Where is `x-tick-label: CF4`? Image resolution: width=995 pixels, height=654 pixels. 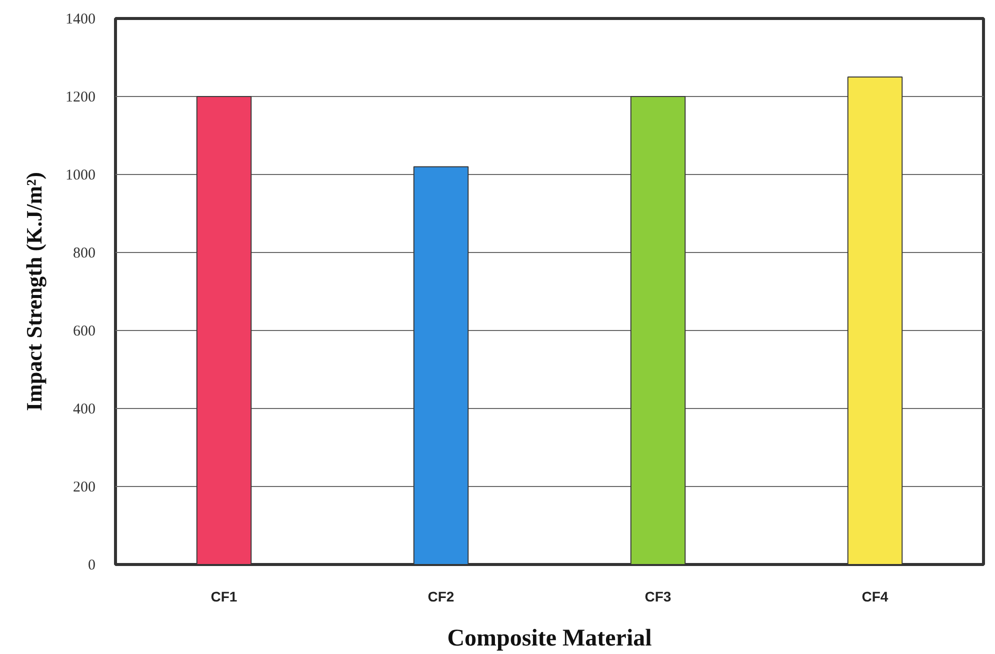 x-tick-label: CF4 is located at coordinates (875, 596).